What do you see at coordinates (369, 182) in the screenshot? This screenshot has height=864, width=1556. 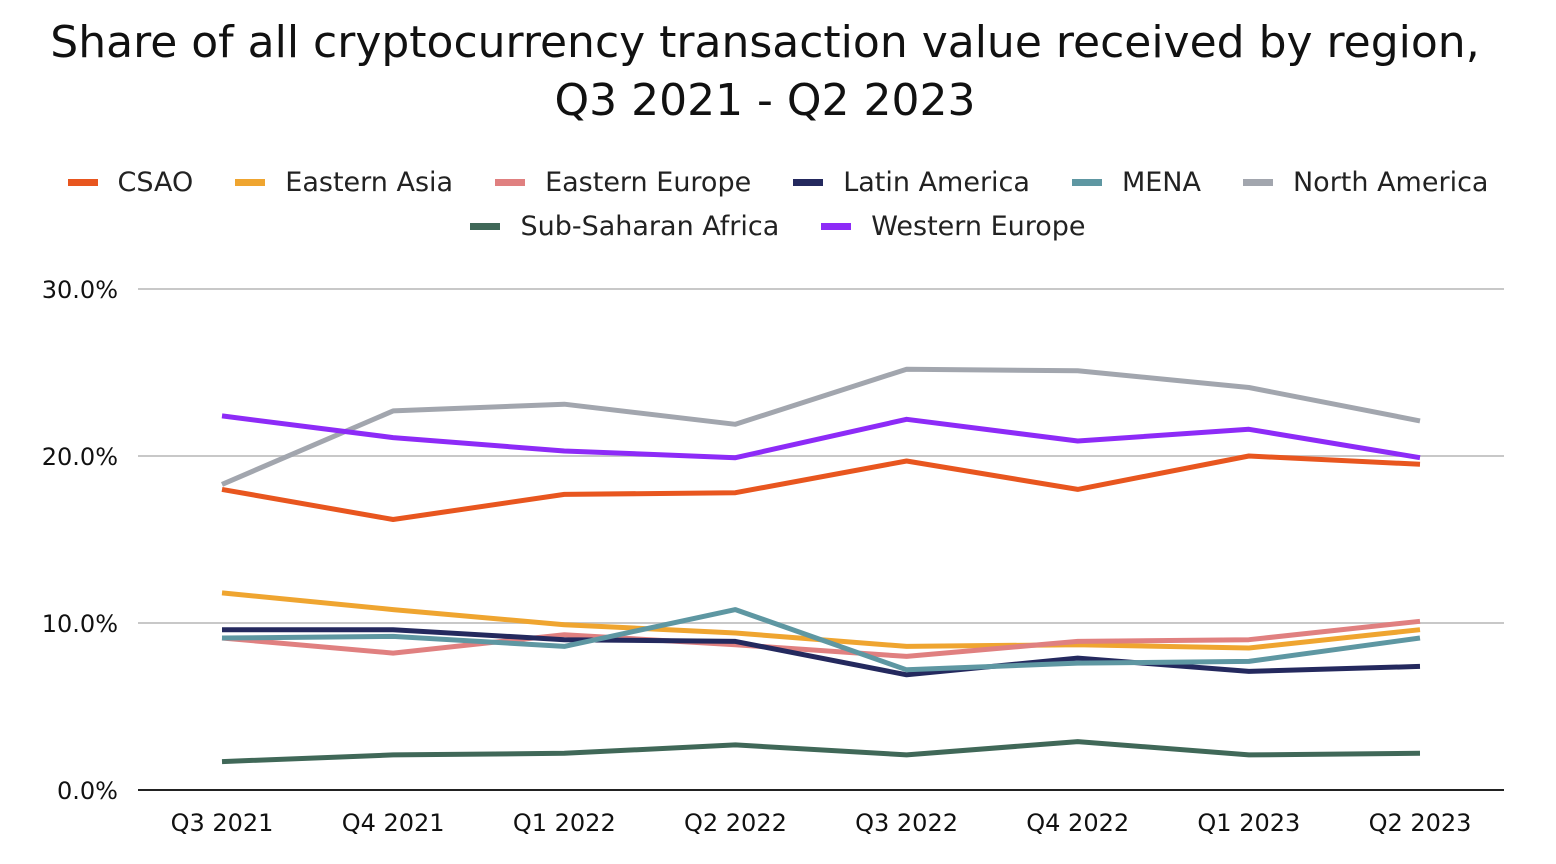 I see `legend-label-eastern-asia: Eastern Asia` at bounding box center [369, 182].